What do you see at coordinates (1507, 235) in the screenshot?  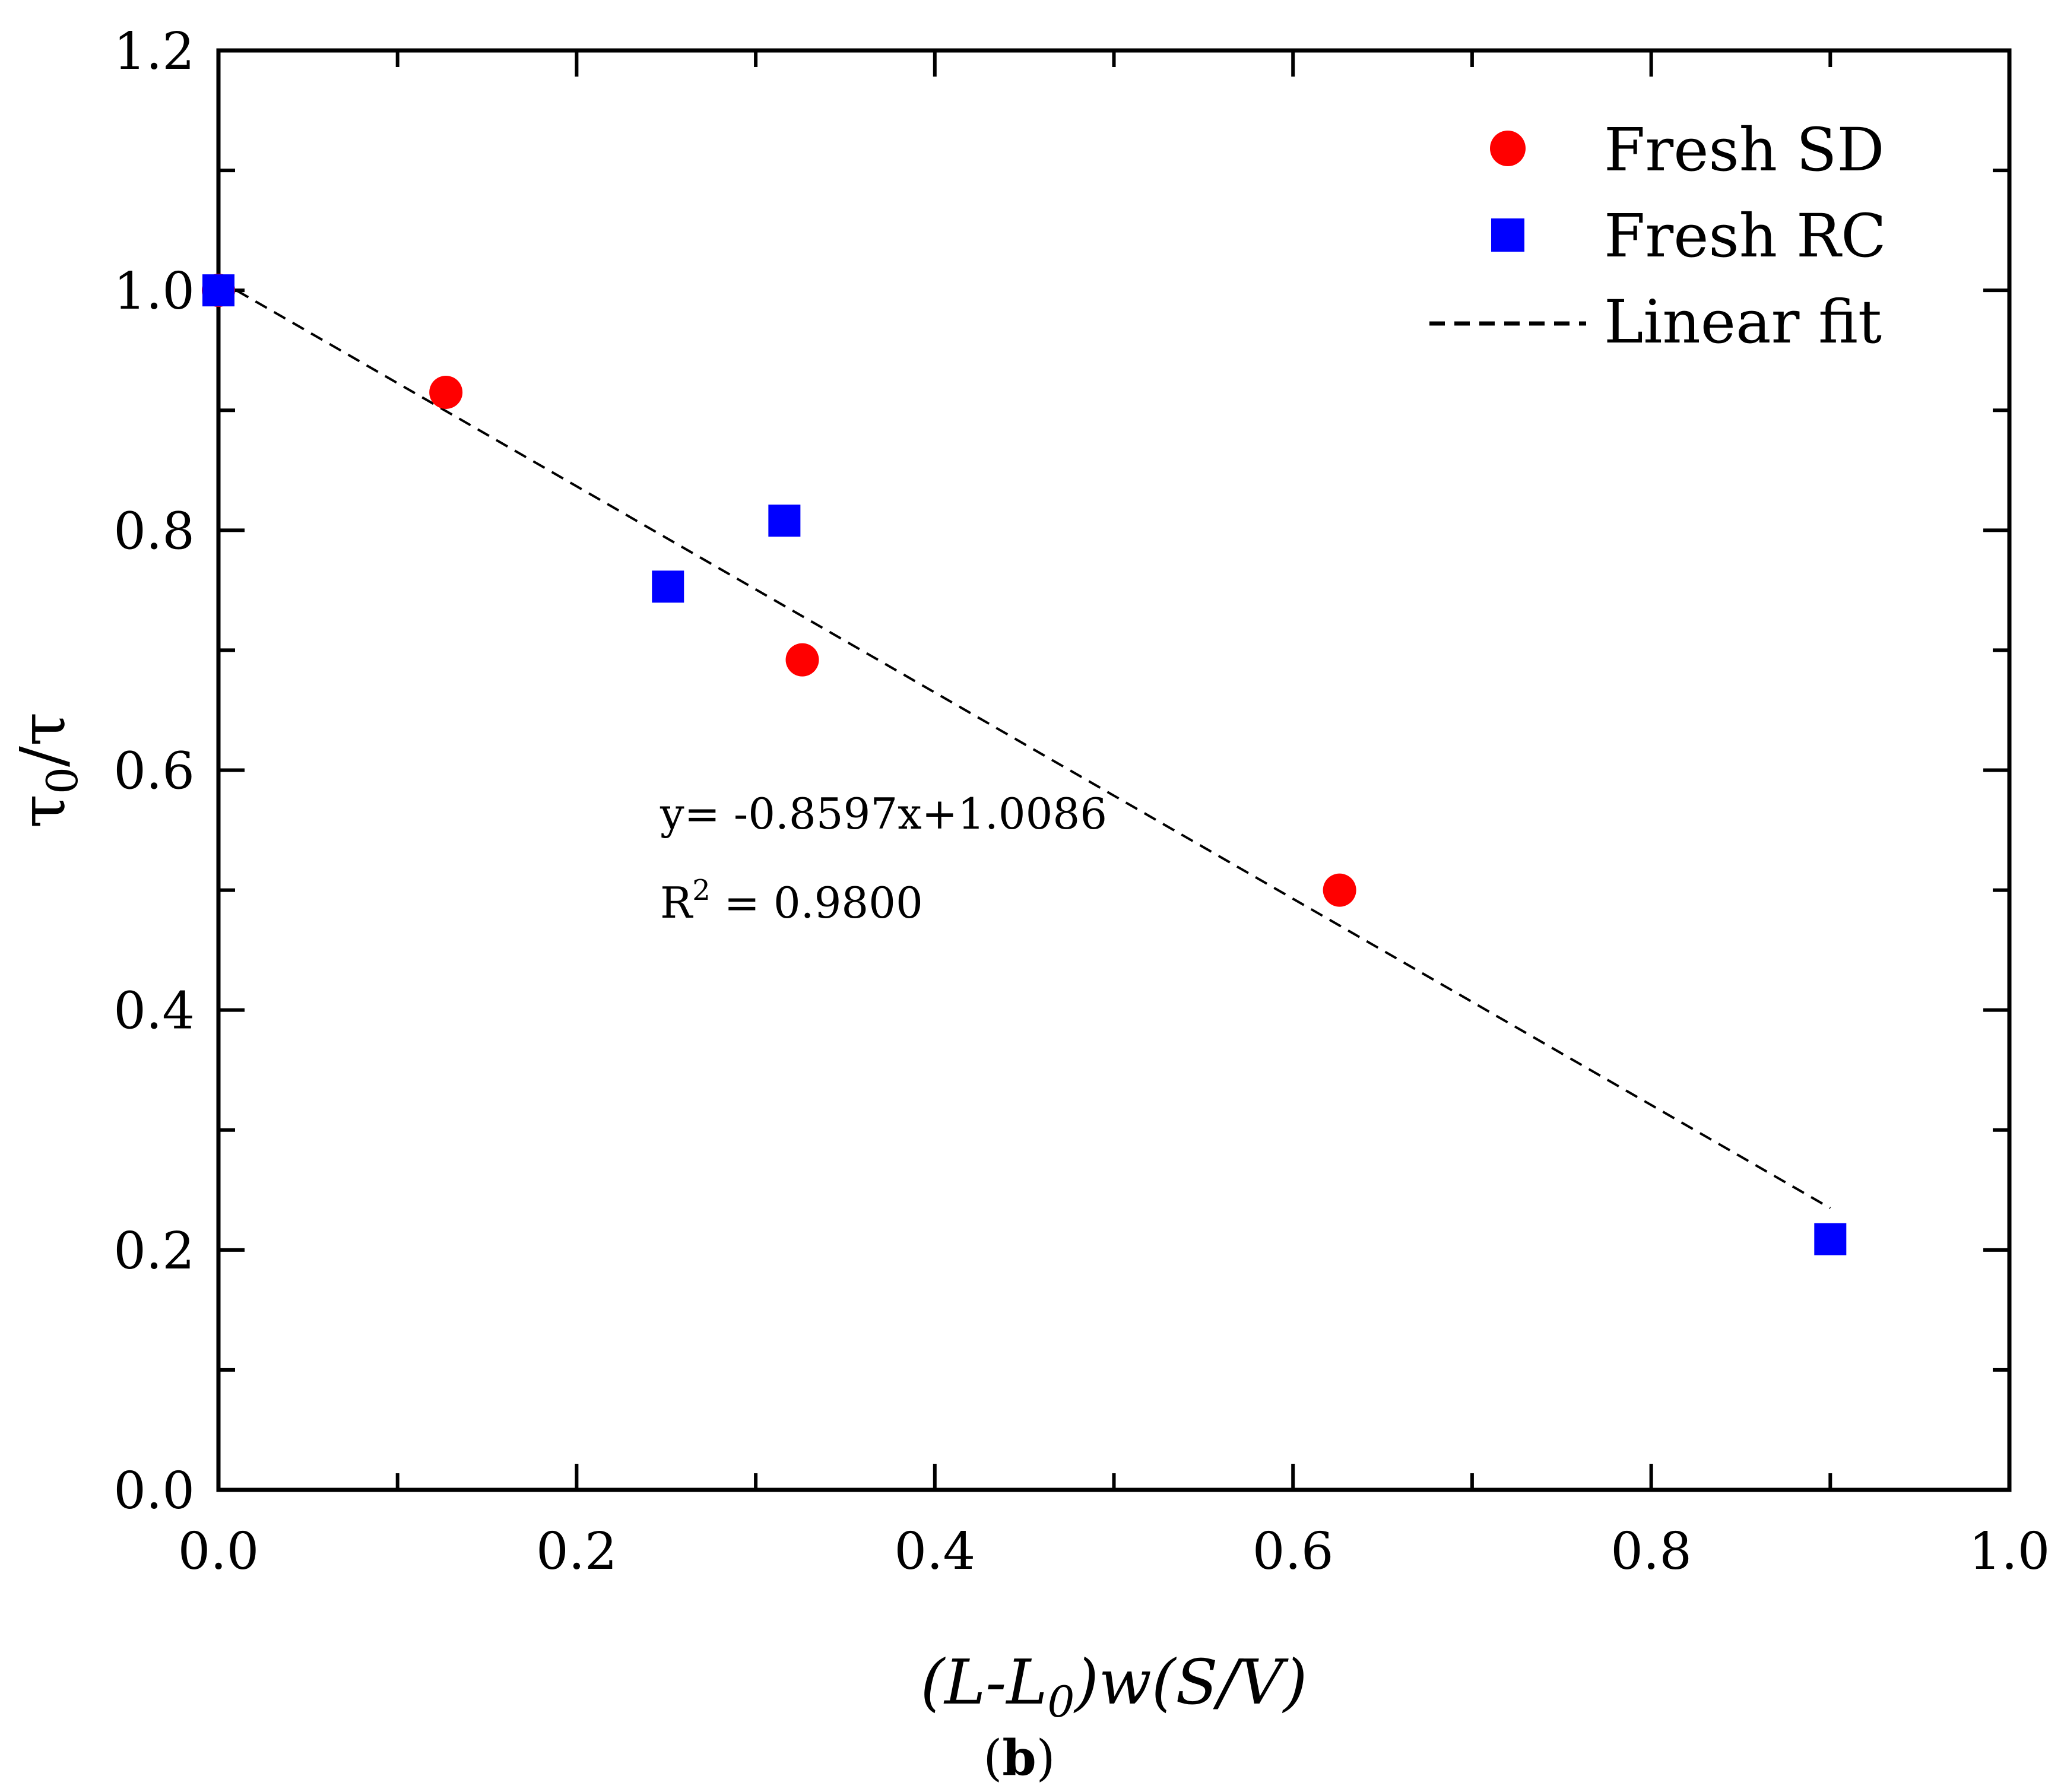 I see `legend-marker-fresh-rc` at bounding box center [1507, 235].